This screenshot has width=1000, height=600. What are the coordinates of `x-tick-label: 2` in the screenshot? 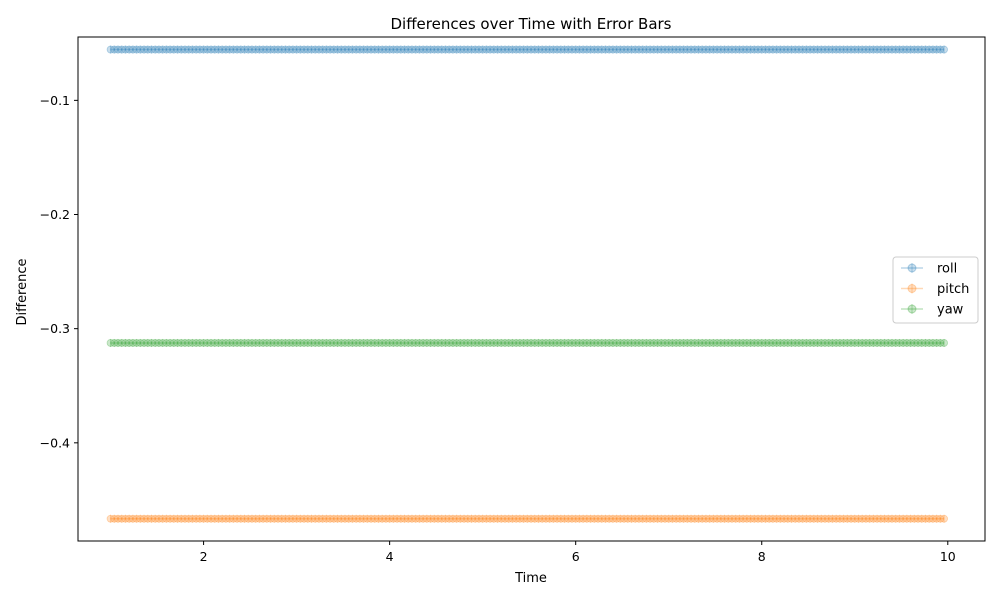 It's located at (204, 556).